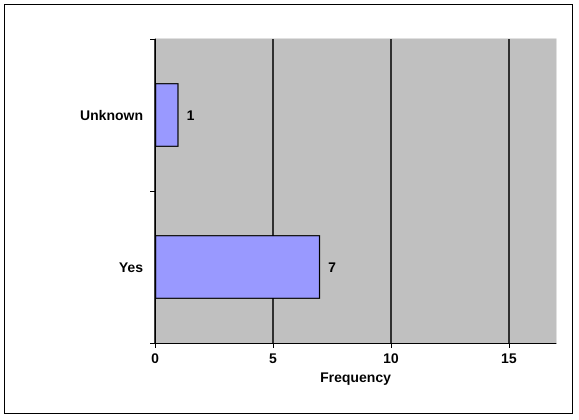  What do you see at coordinates (273, 358) in the screenshot?
I see `x-tick-label: 5` at bounding box center [273, 358].